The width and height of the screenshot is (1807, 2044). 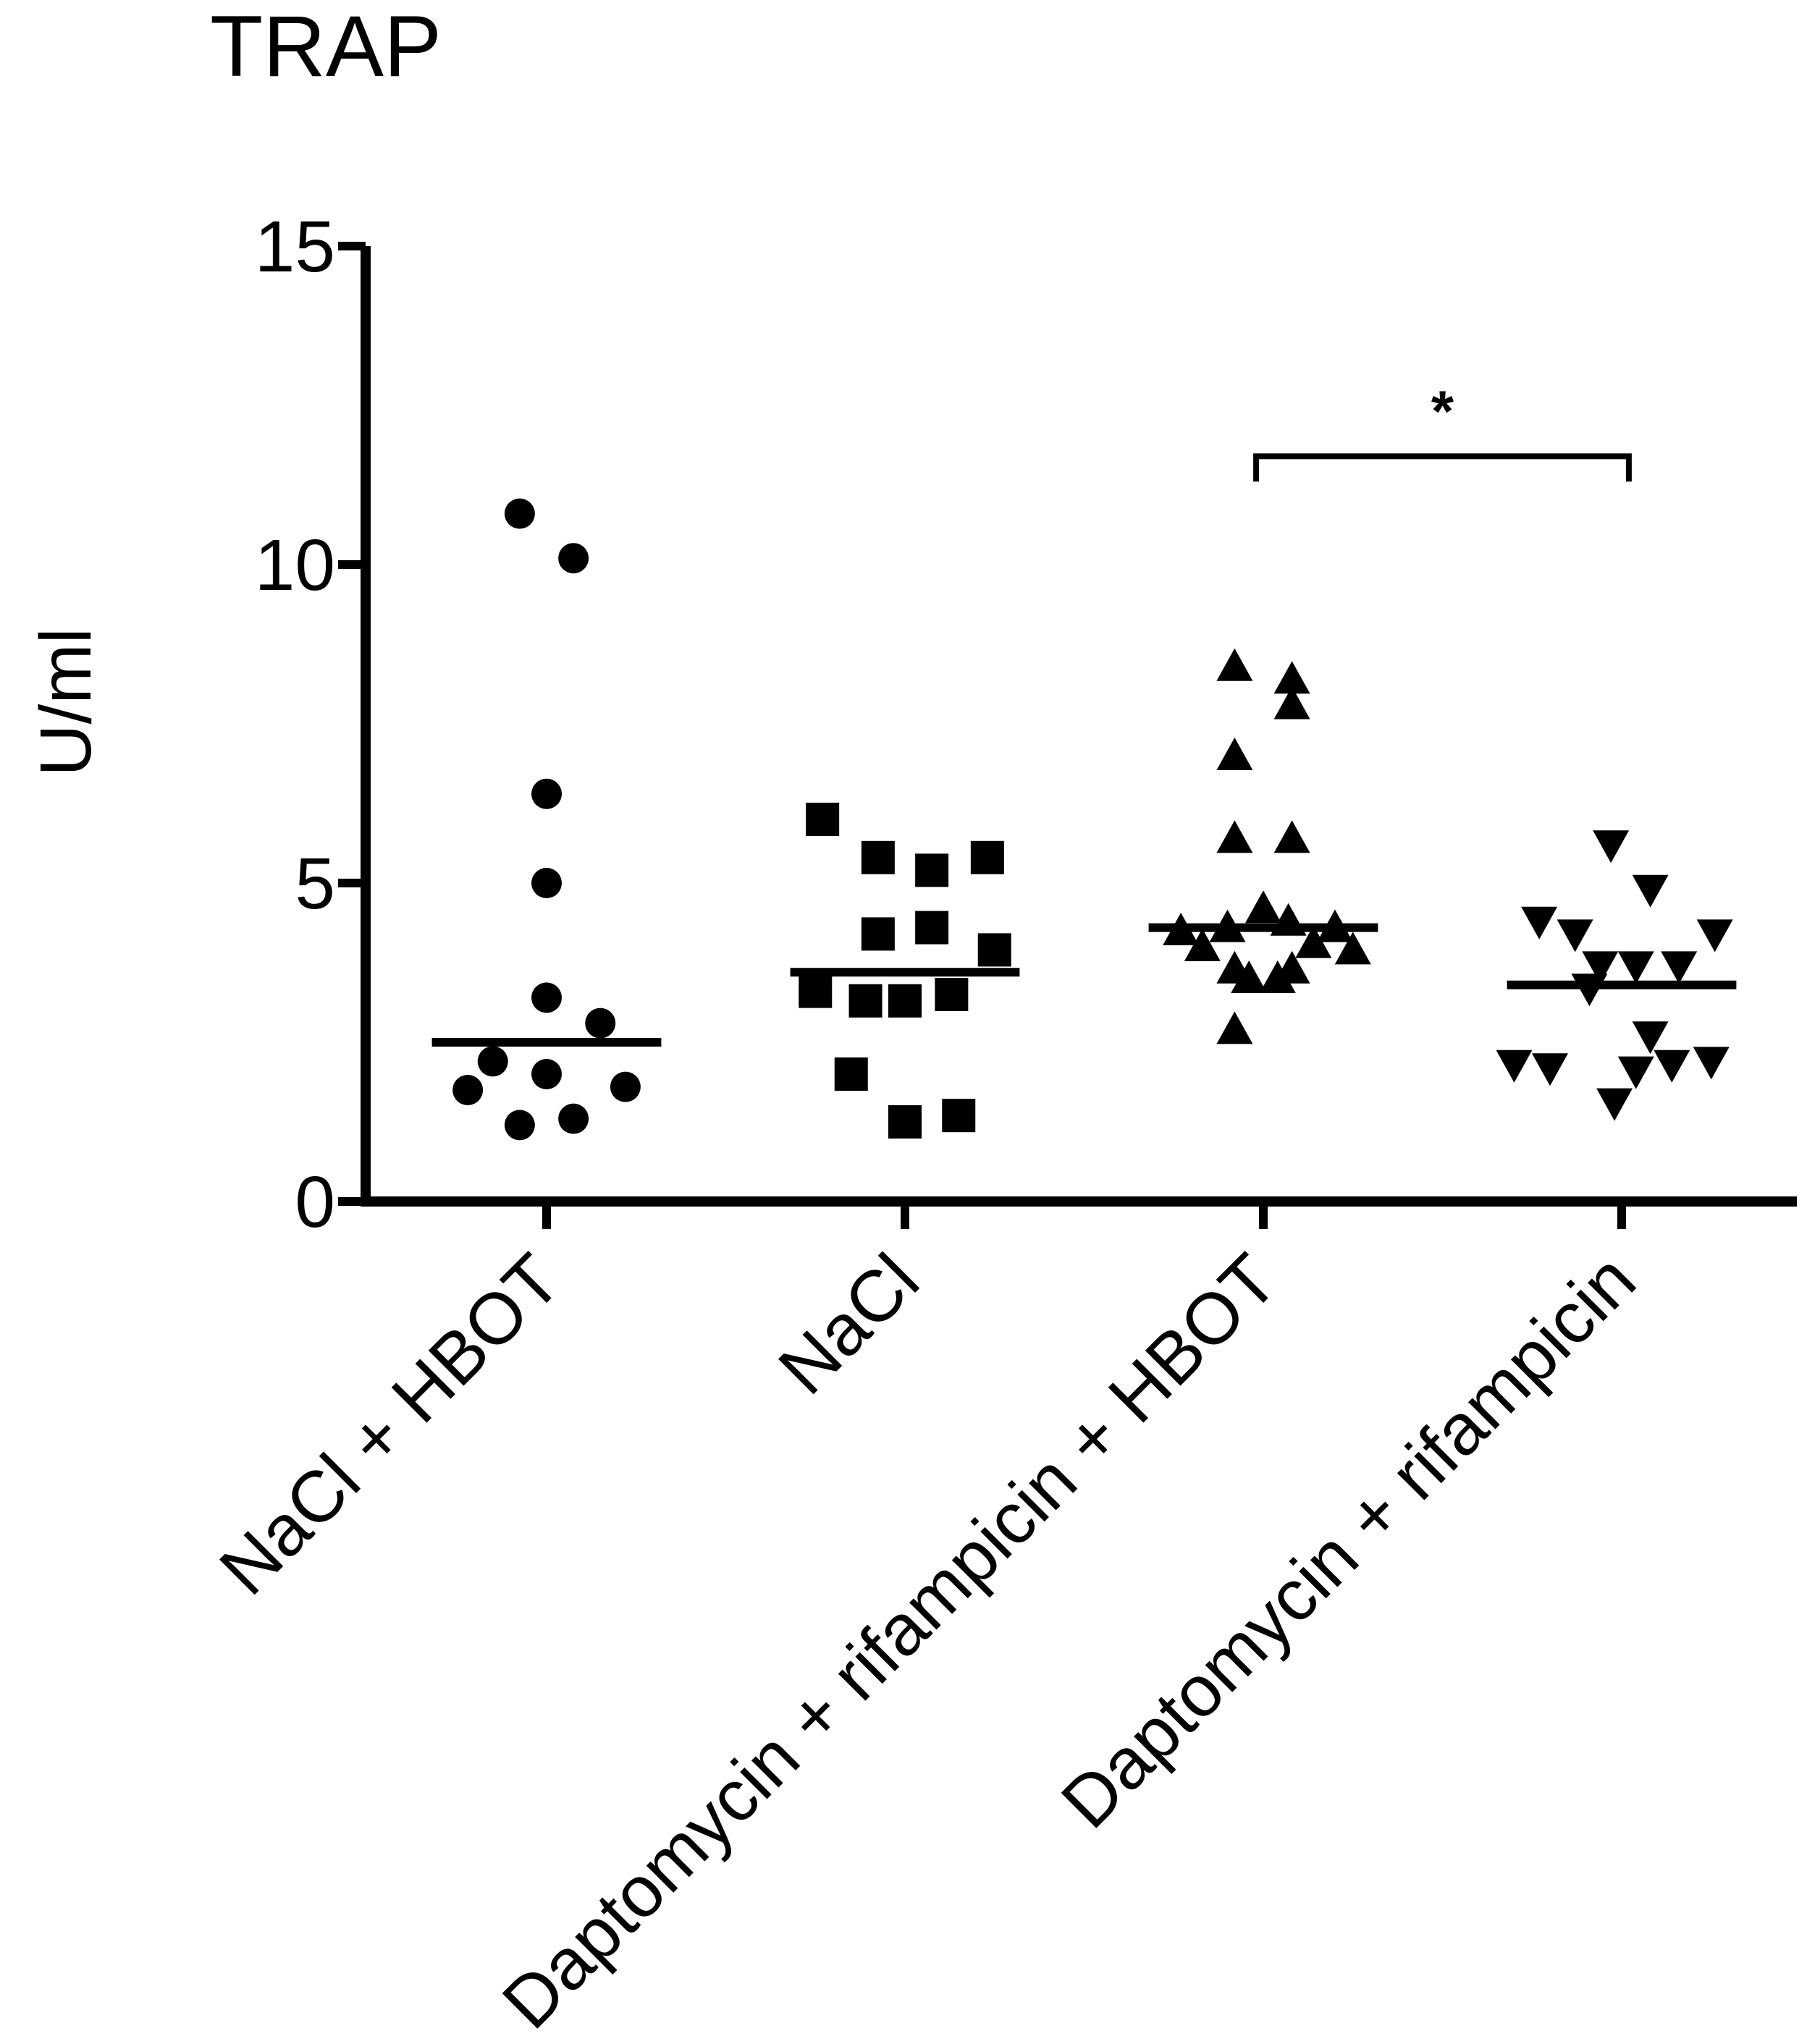 I want to click on y-tick-label: 0, so click(x=315, y=1202).